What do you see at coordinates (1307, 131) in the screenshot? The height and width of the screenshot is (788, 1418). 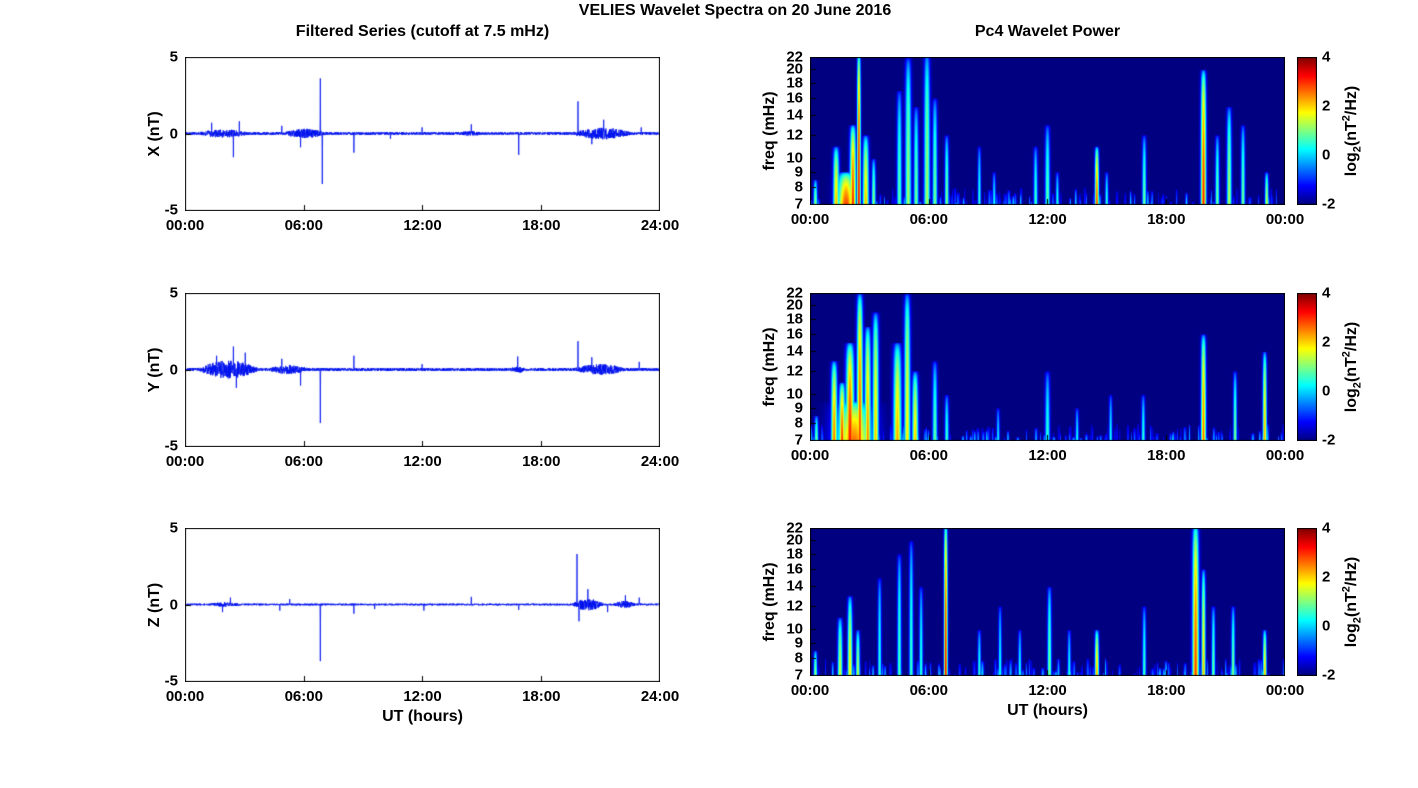 I see `colorbar-x-gradient` at bounding box center [1307, 131].